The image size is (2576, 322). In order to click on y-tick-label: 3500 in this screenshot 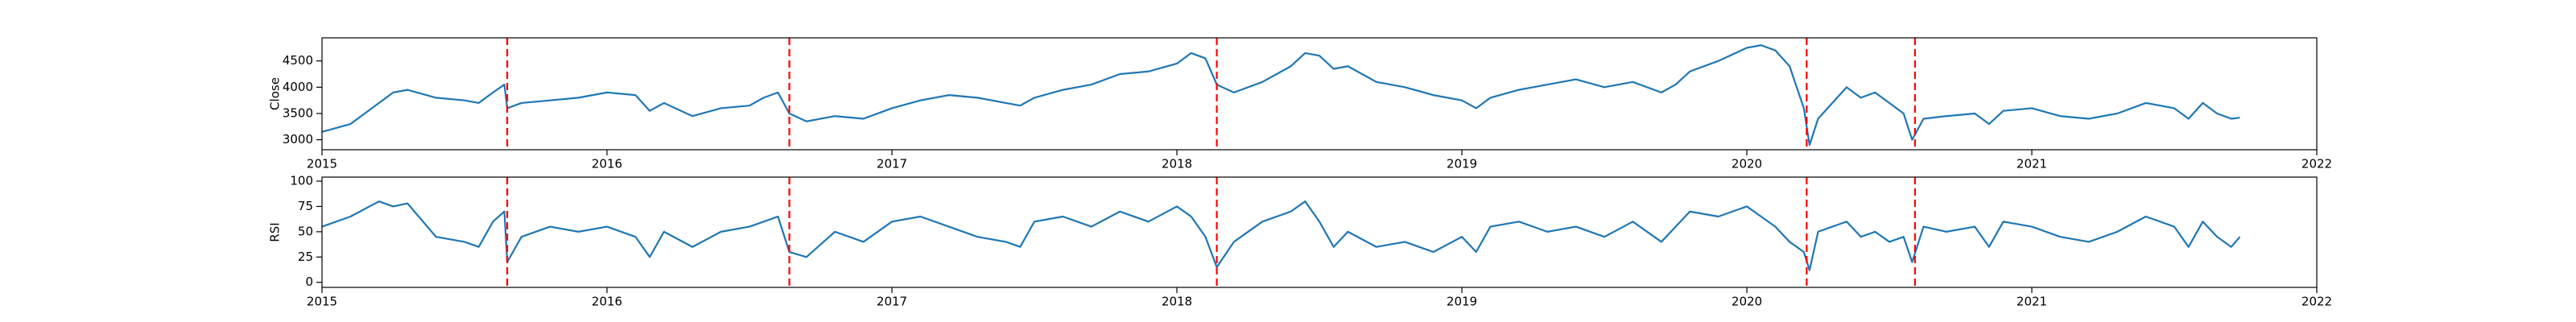, I will do `click(298, 112)`.